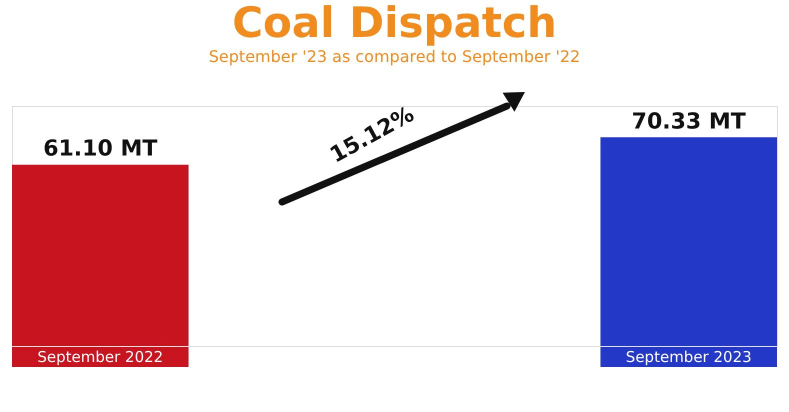 The height and width of the screenshot is (412, 789). Describe the element at coordinates (100, 357) in the screenshot. I see `x-tick-label: September 2022` at that location.